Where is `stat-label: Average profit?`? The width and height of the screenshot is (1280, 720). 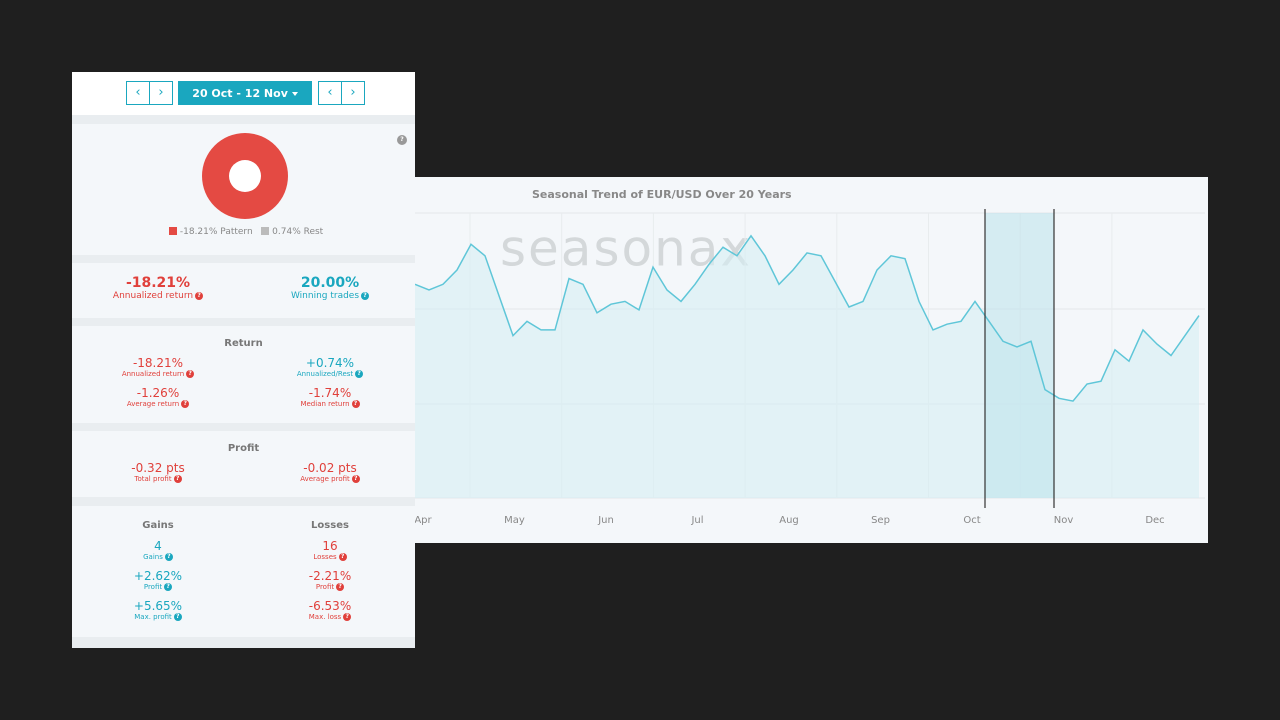
stat-label: Average profit? is located at coordinates (330, 479).